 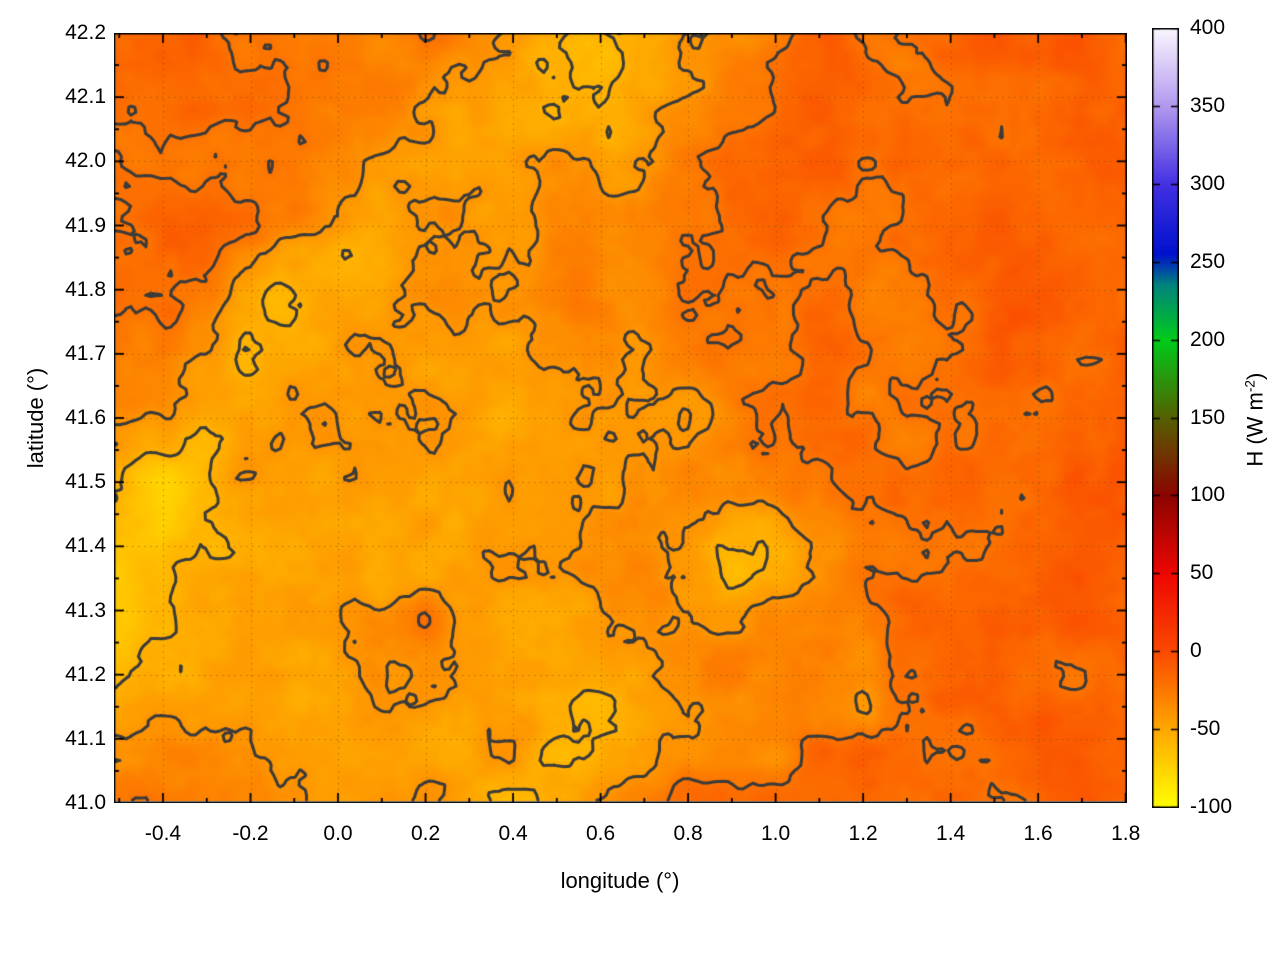 I want to click on x-tick-label: 1.8, so click(x=1126, y=833).